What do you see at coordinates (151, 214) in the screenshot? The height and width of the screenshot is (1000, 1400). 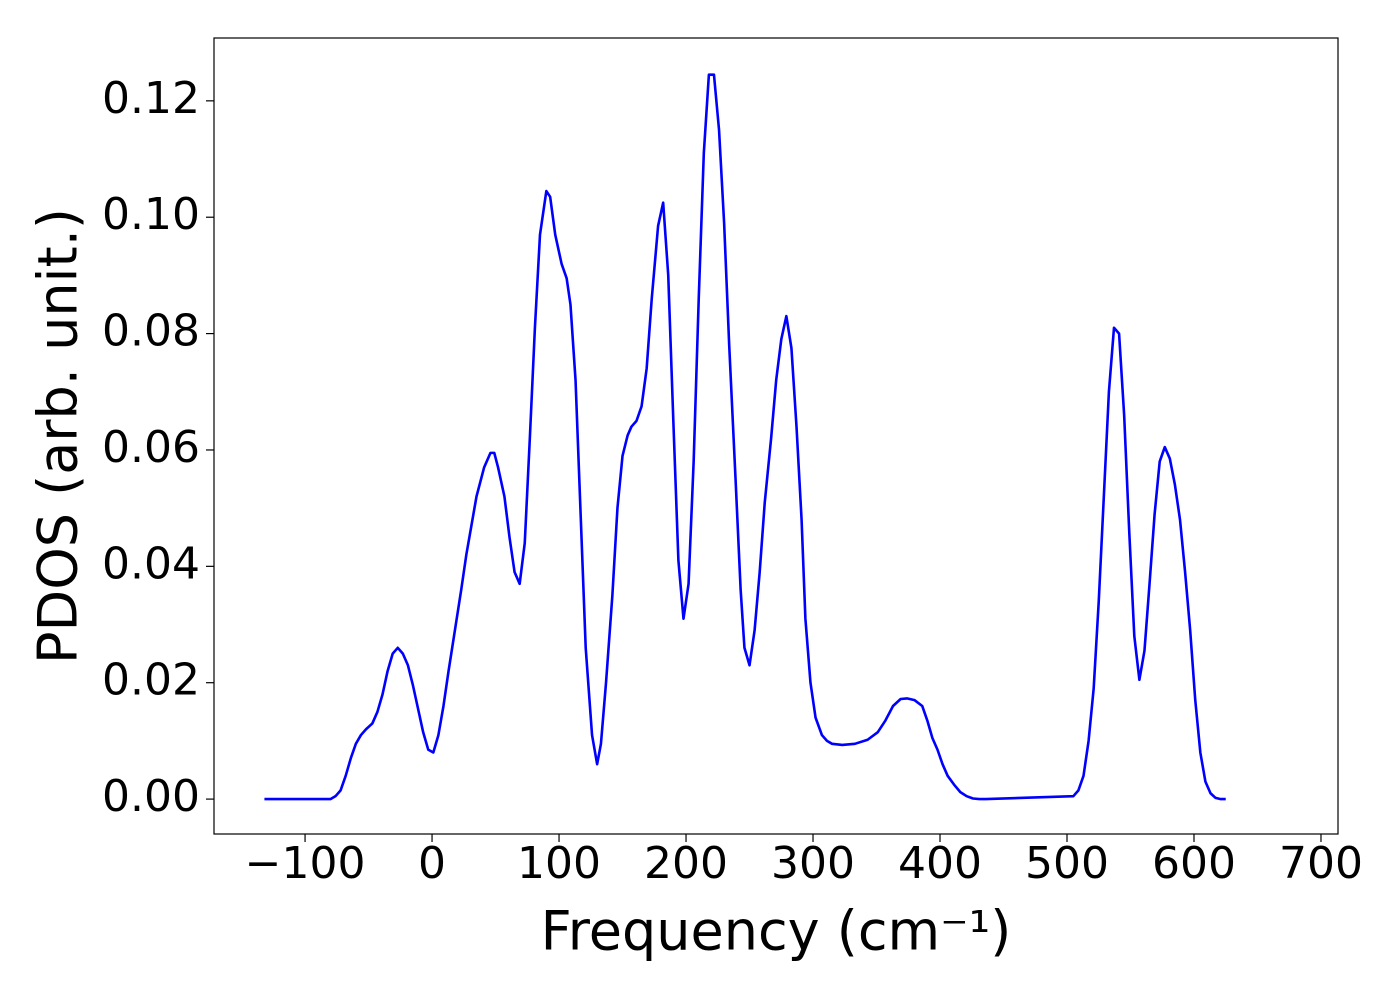 I see `y-tick-label: 0.10` at bounding box center [151, 214].